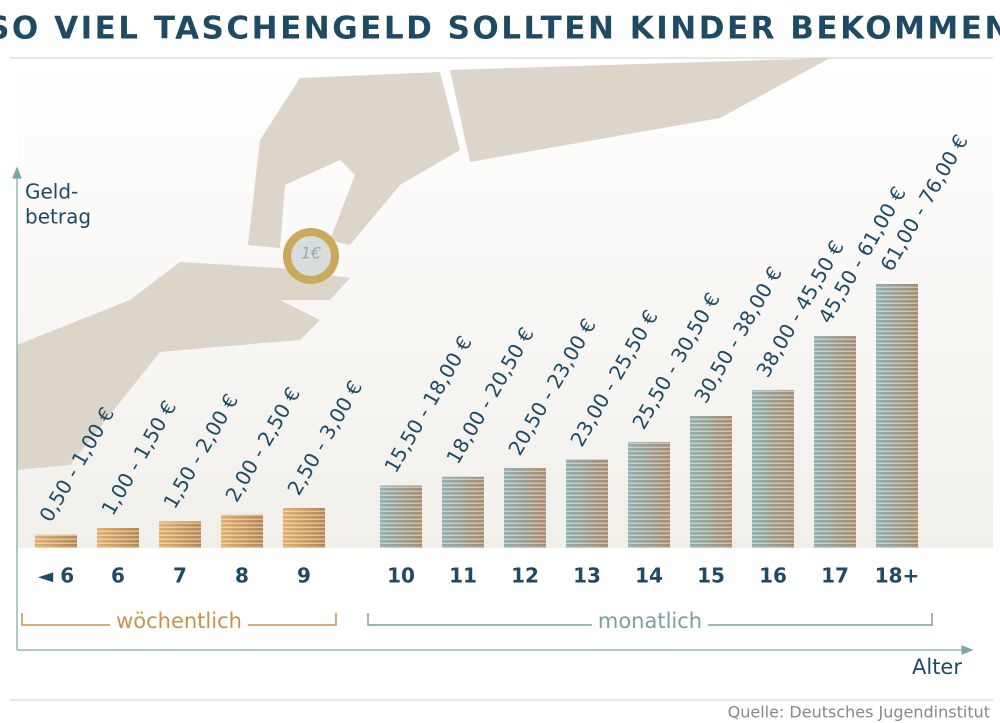 The height and width of the screenshot is (723, 1000). I want to click on x-tick-label: 11, so click(463, 576).